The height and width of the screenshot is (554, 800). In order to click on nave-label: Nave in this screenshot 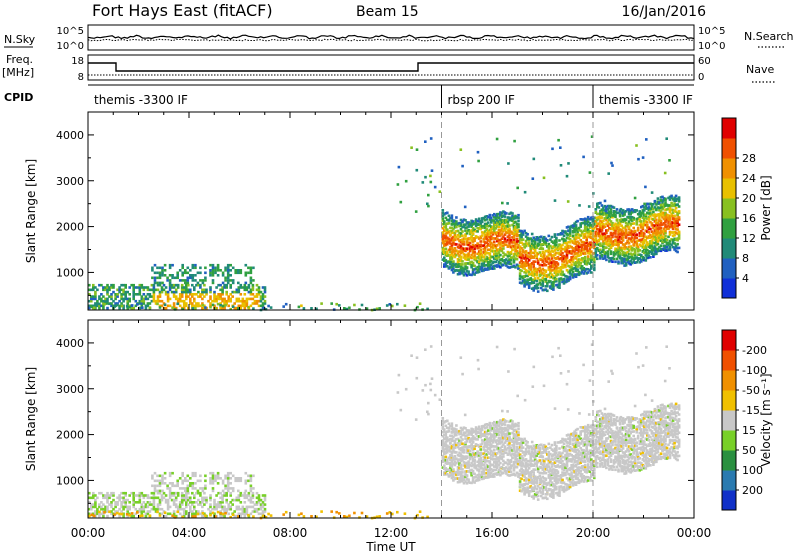, I will do `click(760, 69)`.